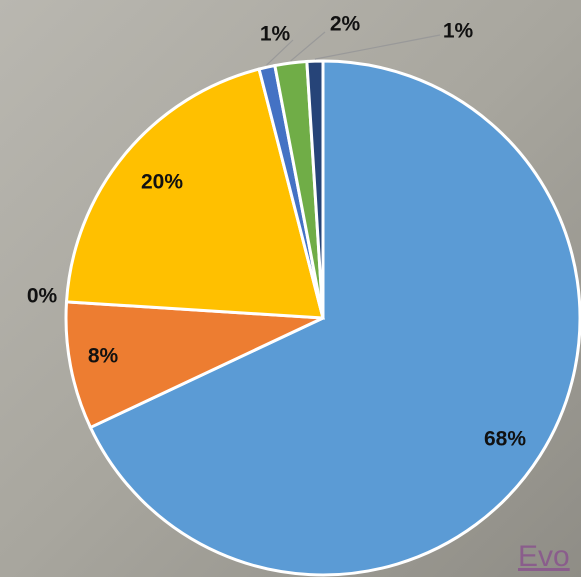  I want to click on data-label: 2%, so click(345, 24).